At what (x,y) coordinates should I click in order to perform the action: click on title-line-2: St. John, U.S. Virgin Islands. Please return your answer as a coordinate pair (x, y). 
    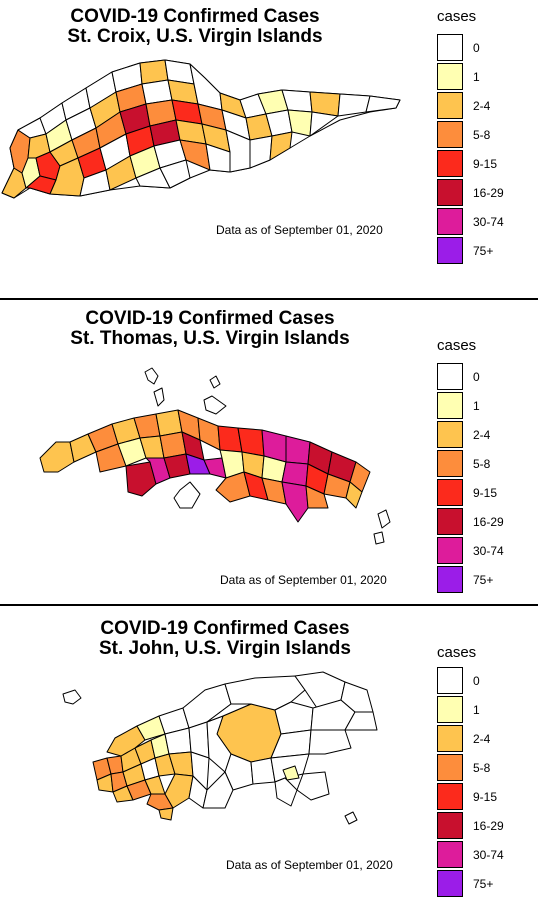
    Looking at the image, I should click on (225, 648).